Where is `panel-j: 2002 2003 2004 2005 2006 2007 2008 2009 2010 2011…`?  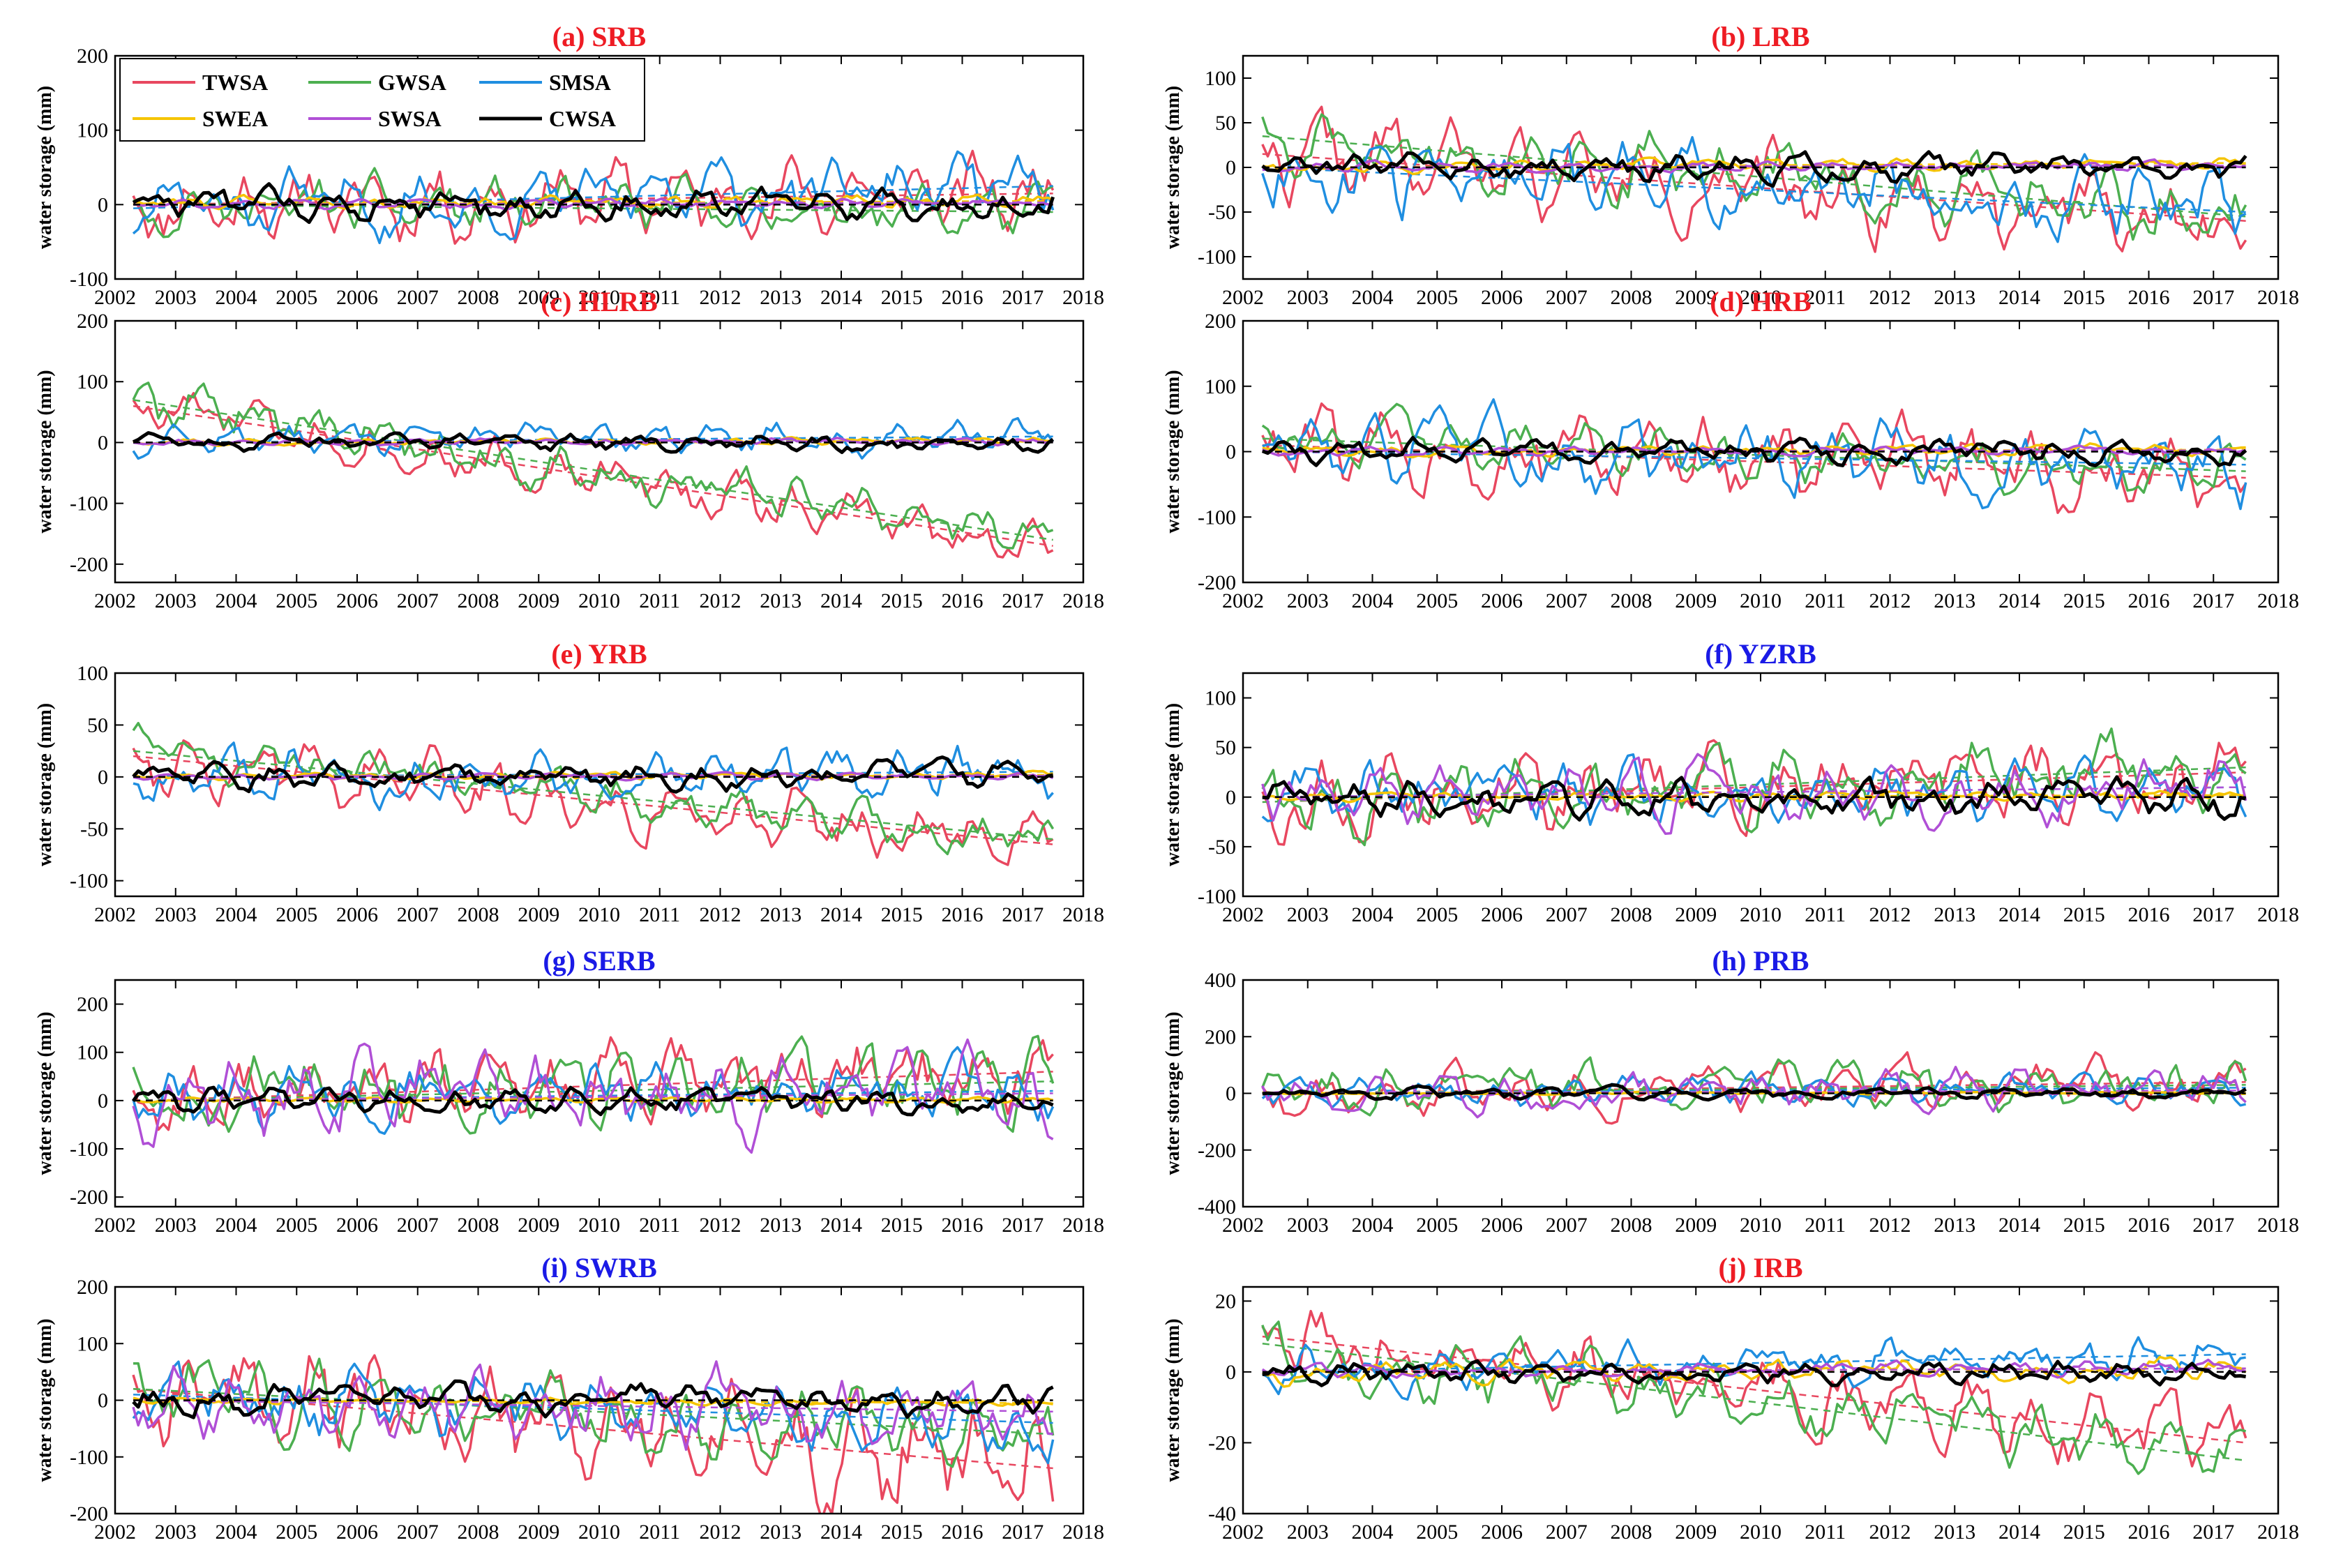
panel-j: 2002 2003 2004 2005 2006 2007 2008 2009 2010 2011… is located at coordinates (1730, 1398).